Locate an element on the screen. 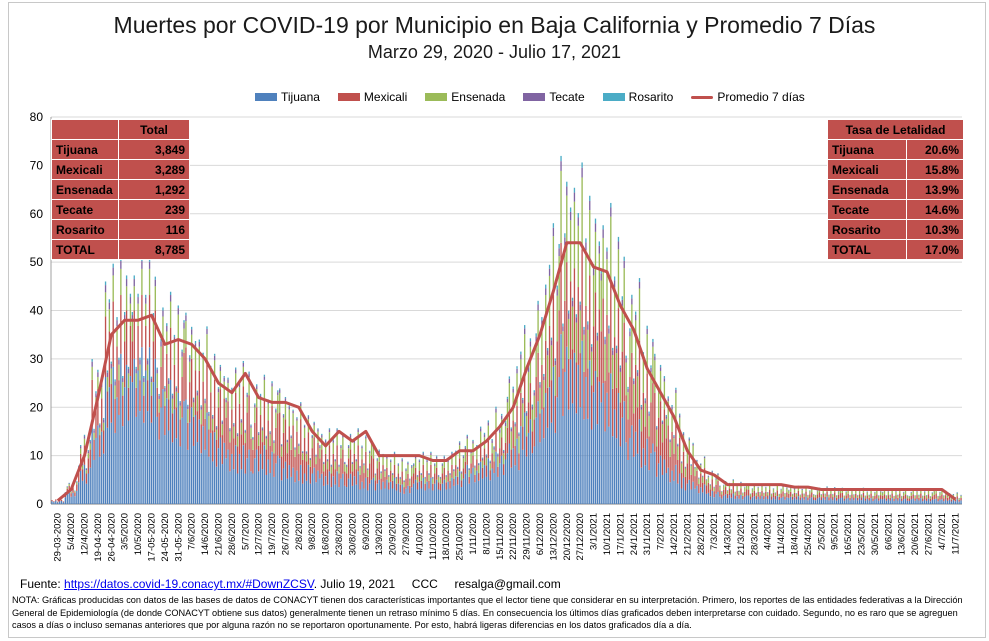 The image size is (989, 641). x-tick-label: 17-05-2020 is located at coordinates (151, 537).